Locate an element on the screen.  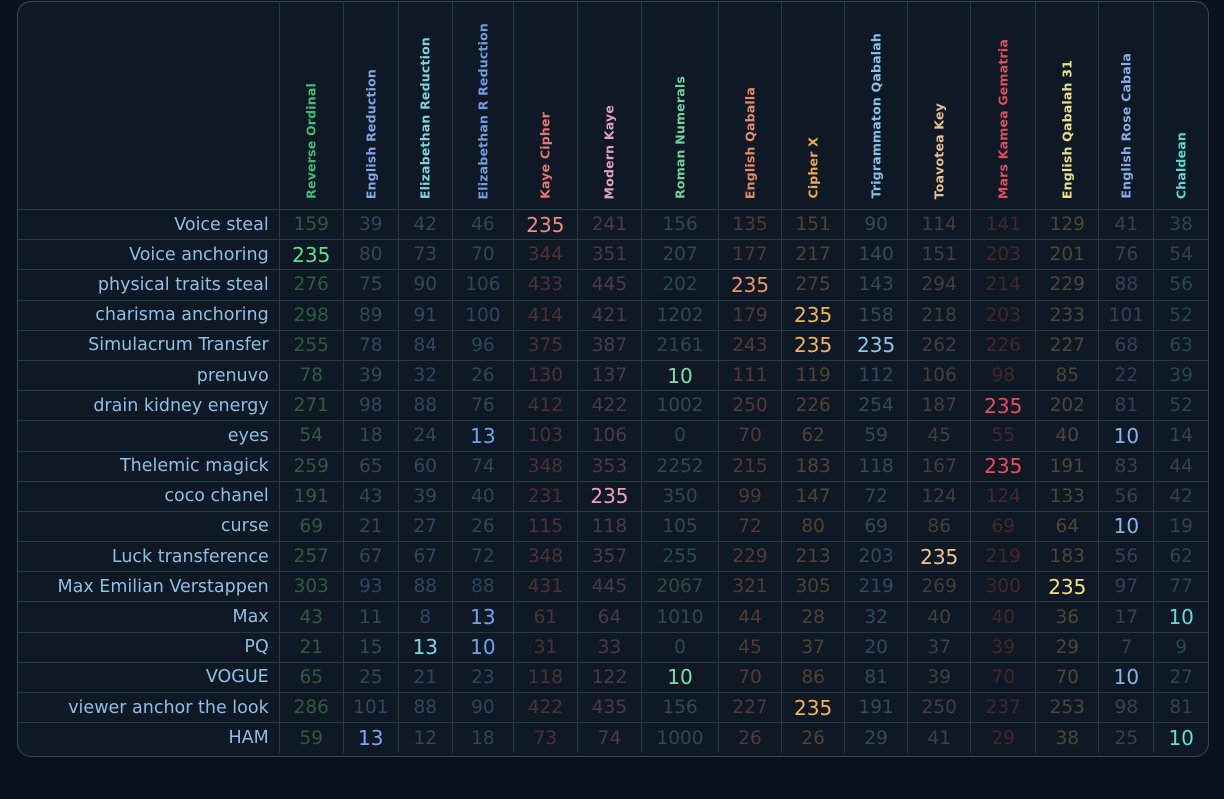
row-phrase: Simulacrum Transfer is located at coordinates (149, 345).